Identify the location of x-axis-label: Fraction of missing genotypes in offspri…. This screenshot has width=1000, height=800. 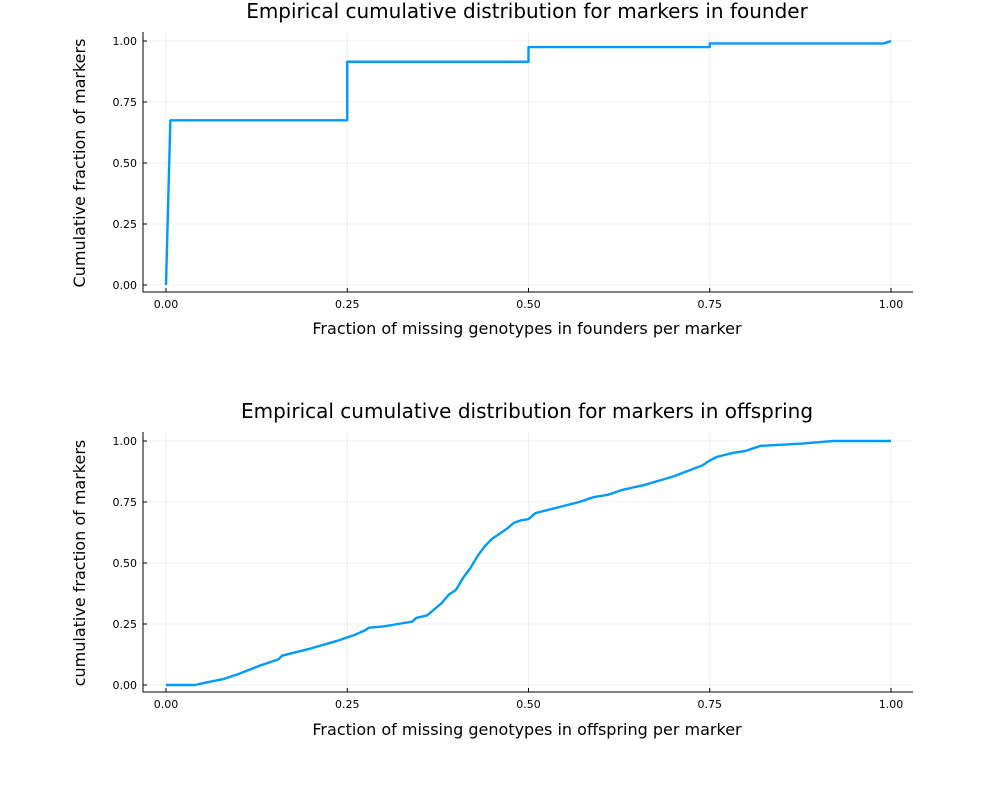
(527, 729).